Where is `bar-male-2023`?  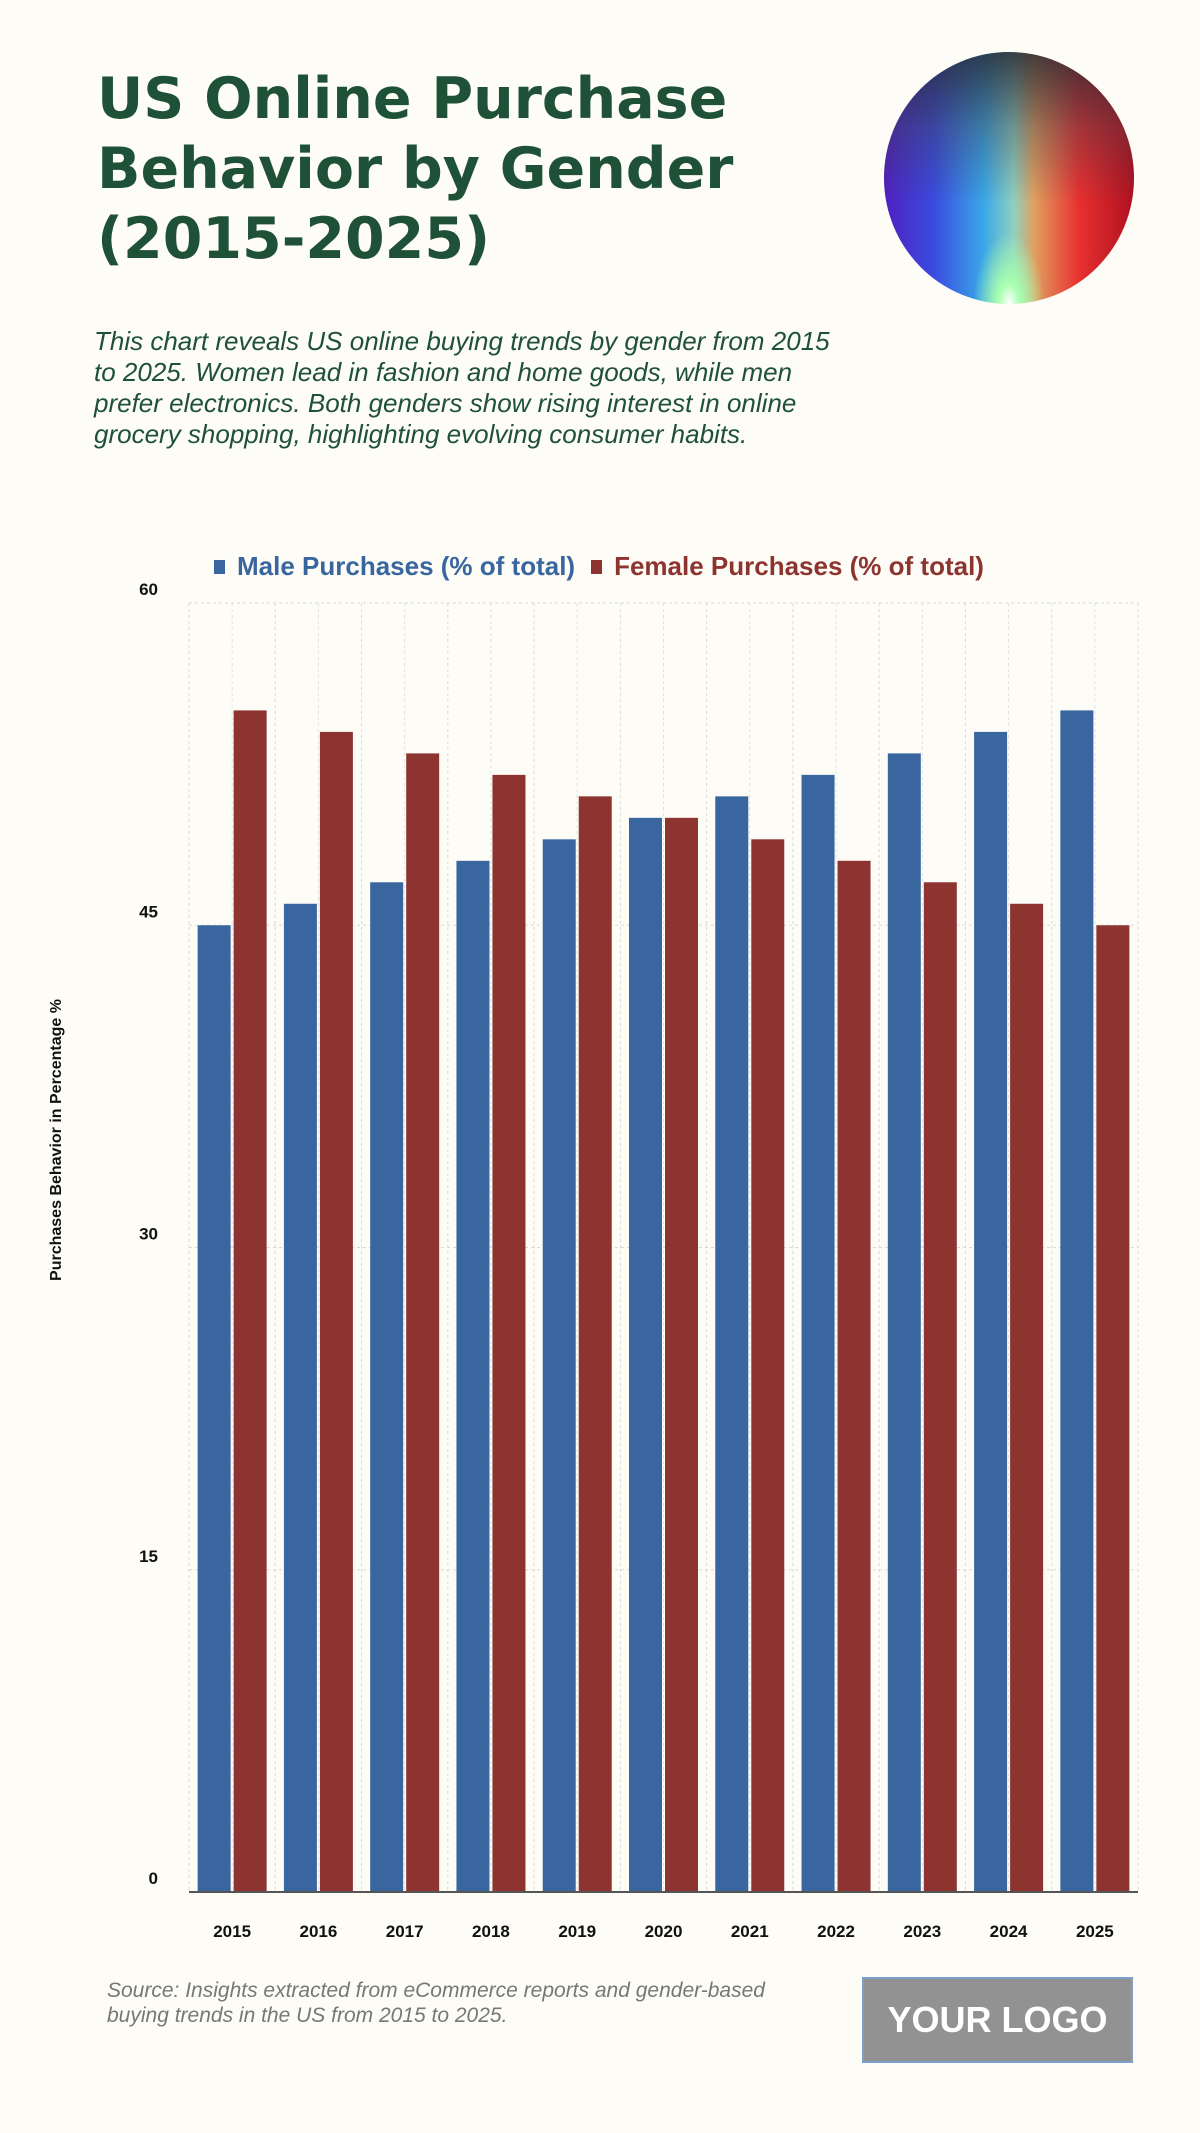 bar-male-2023 is located at coordinates (904, 1323).